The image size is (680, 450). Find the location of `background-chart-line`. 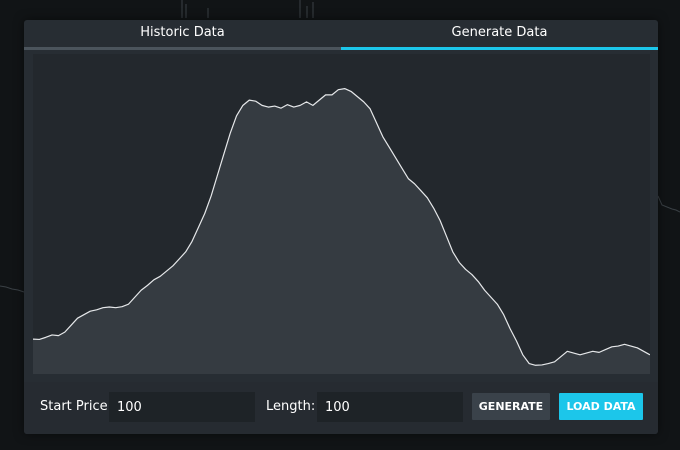

background-chart-line is located at coordinates (12, 289).